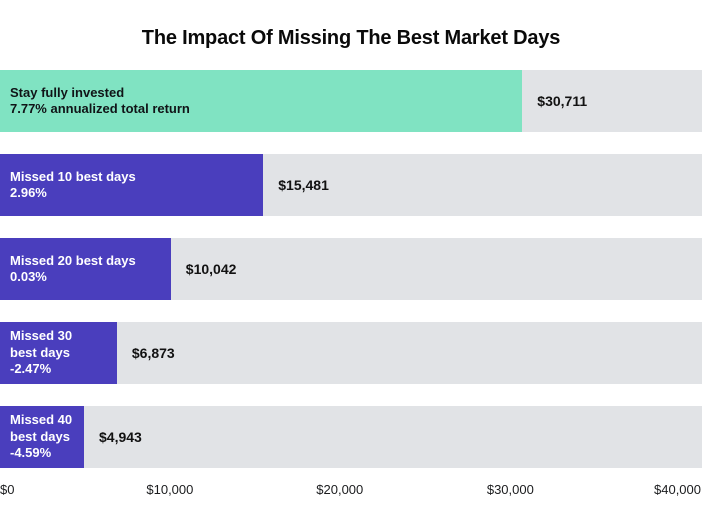 This screenshot has width=702, height=530. Describe the element at coordinates (31, 369) in the screenshot. I see `bar-label-line: -2.47%` at that location.